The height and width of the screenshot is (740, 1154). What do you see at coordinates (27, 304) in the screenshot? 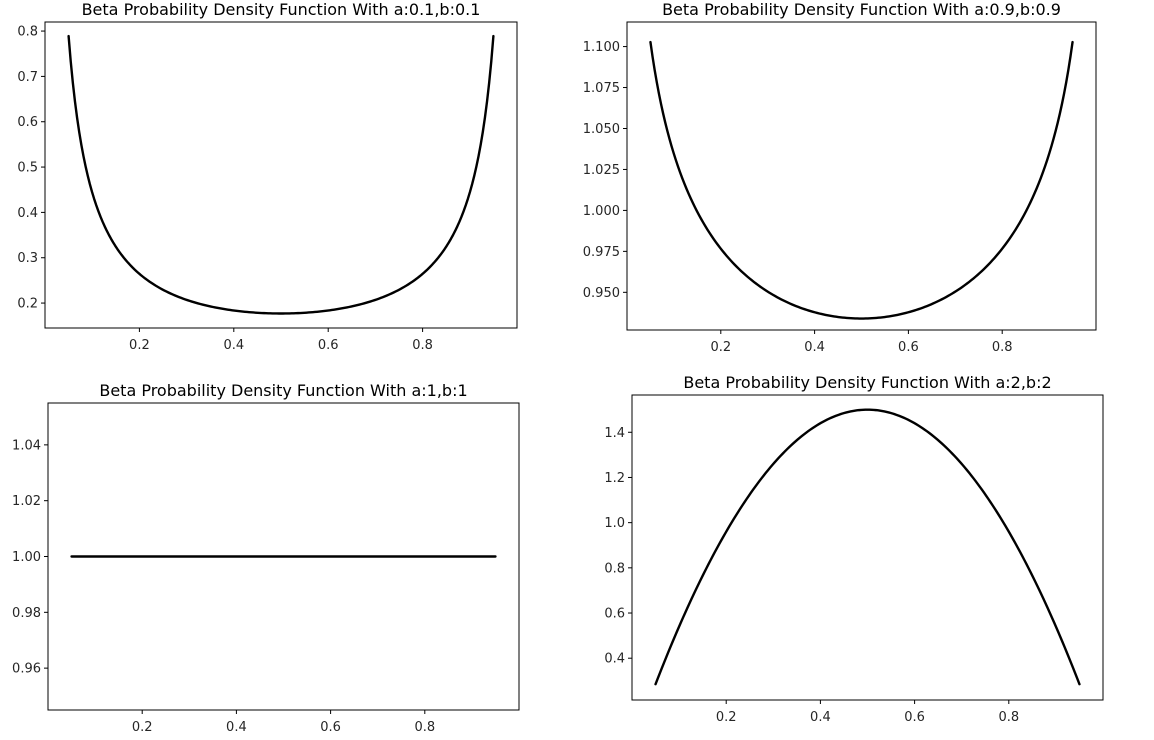
I see `y-tick-label: 0.2` at bounding box center [27, 304].